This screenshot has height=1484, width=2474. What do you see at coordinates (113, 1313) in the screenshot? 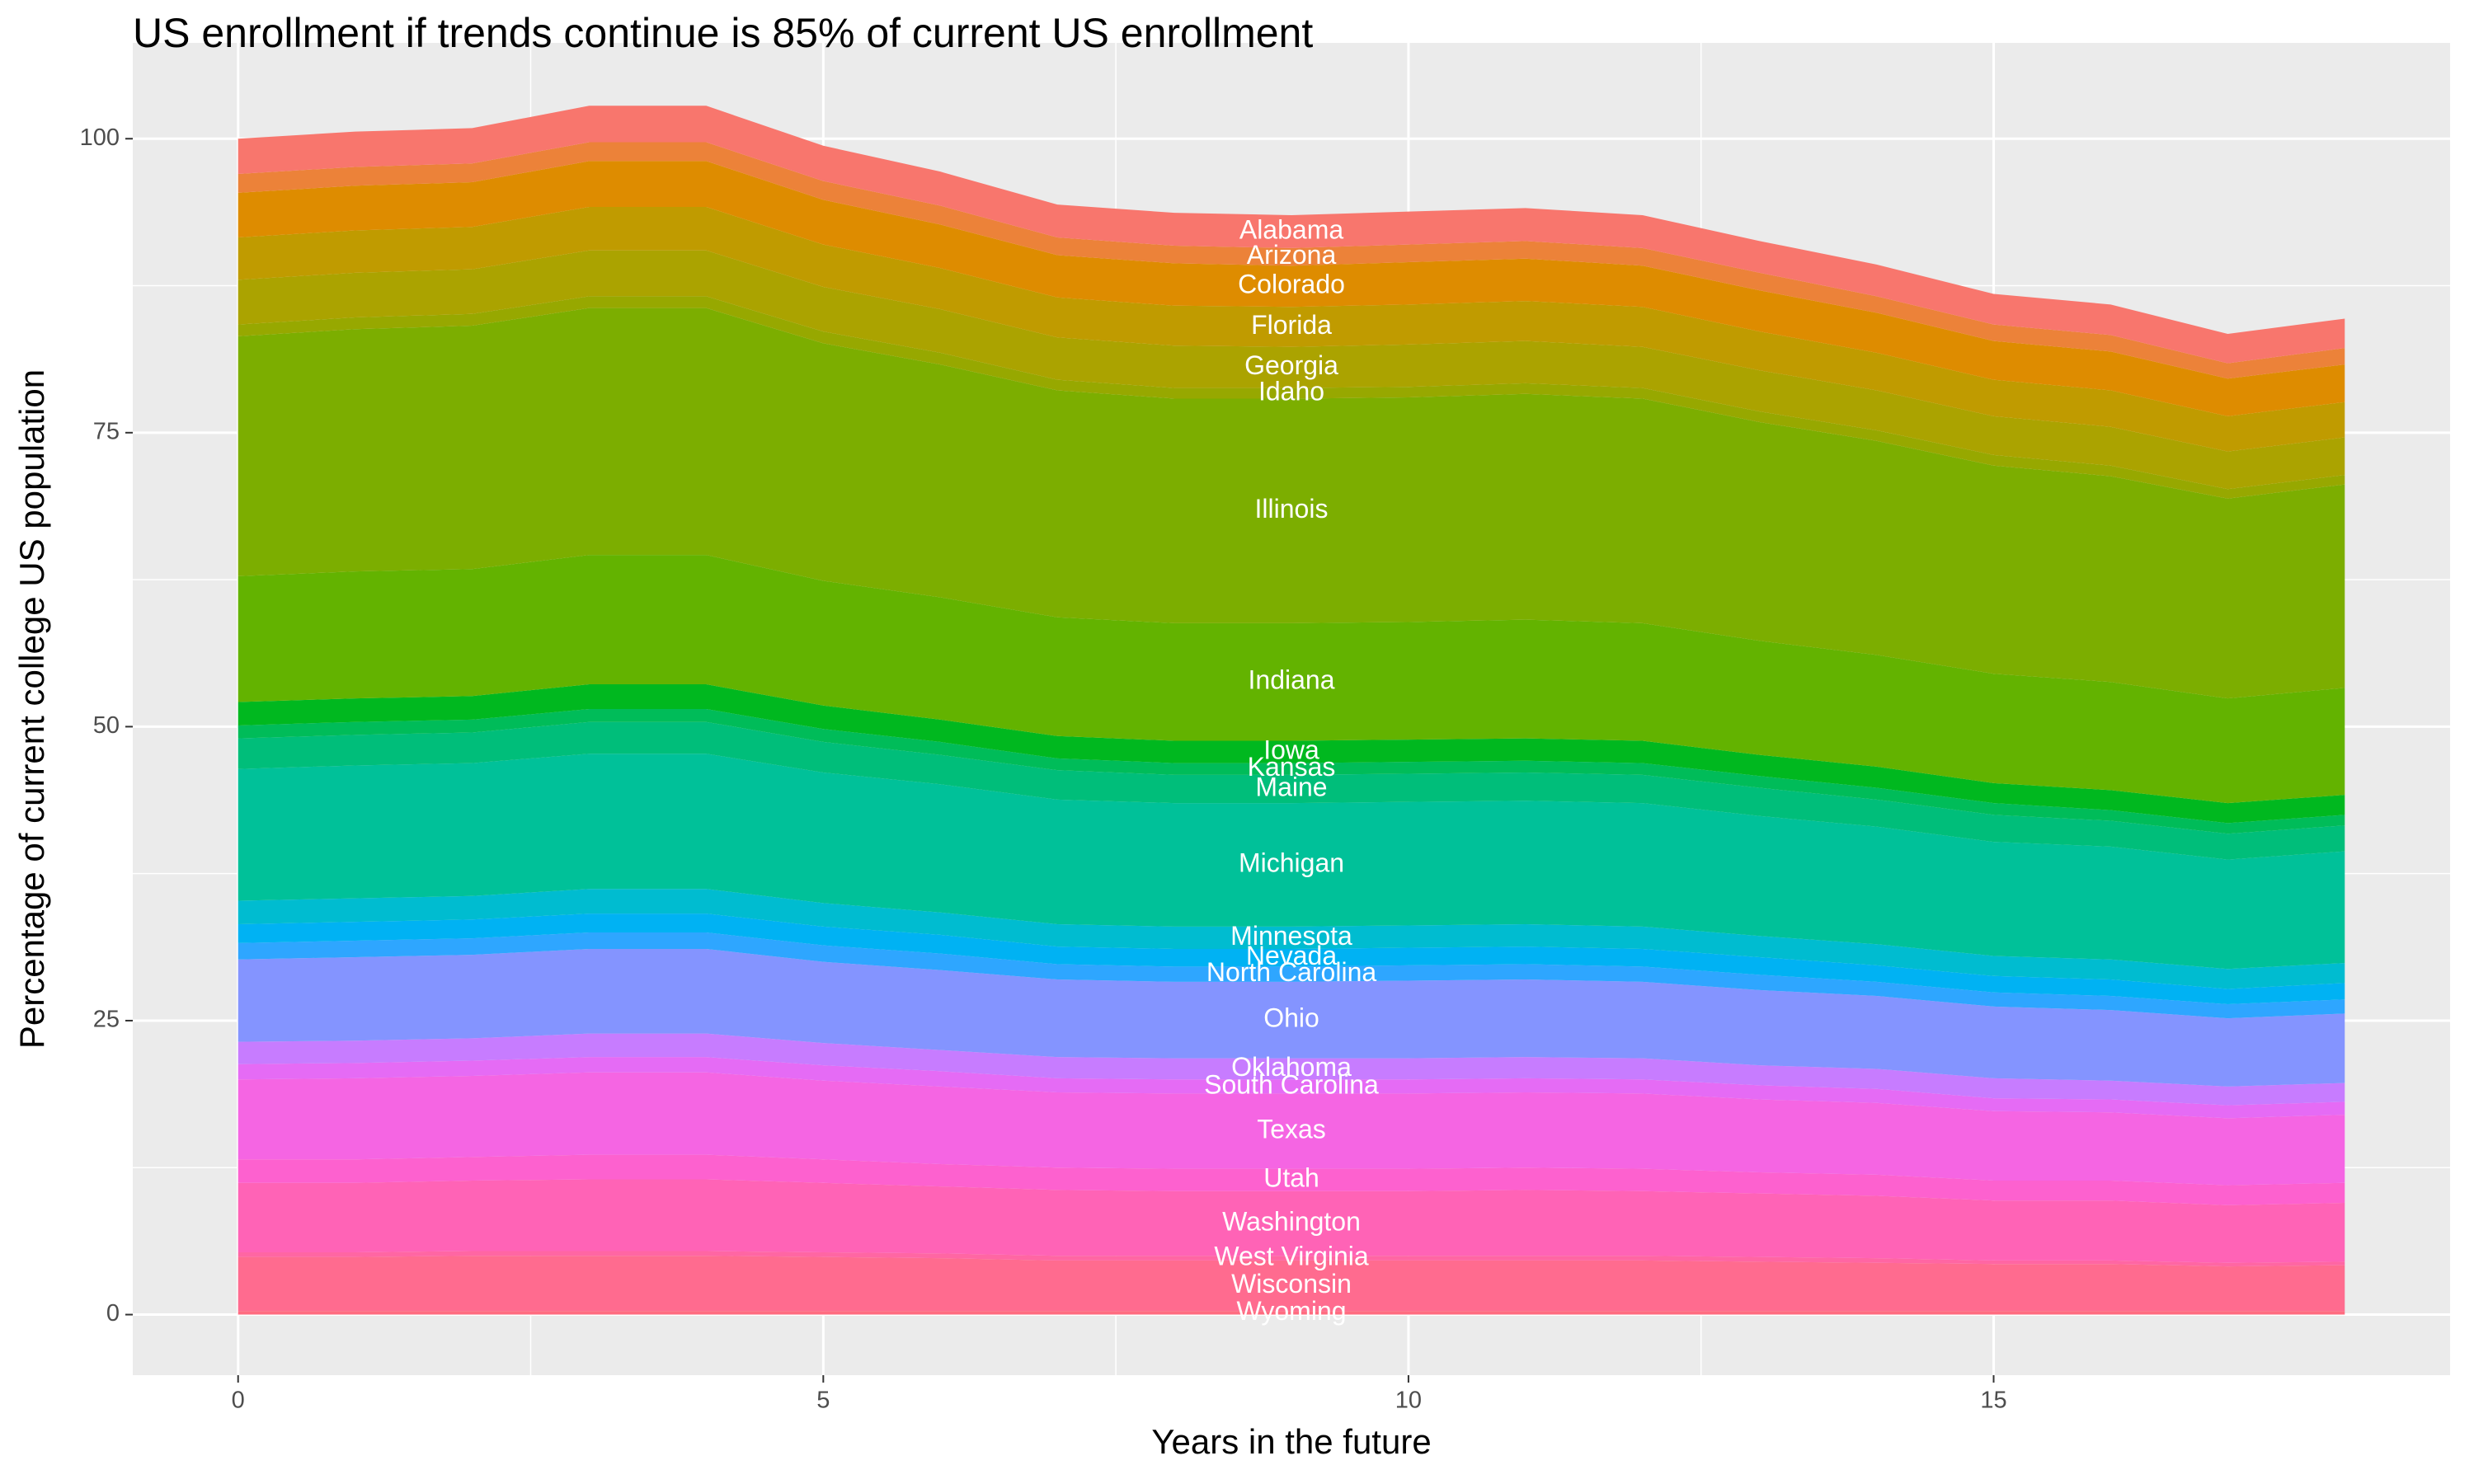
I see `y-tick-label: 0` at bounding box center [113, 1313].